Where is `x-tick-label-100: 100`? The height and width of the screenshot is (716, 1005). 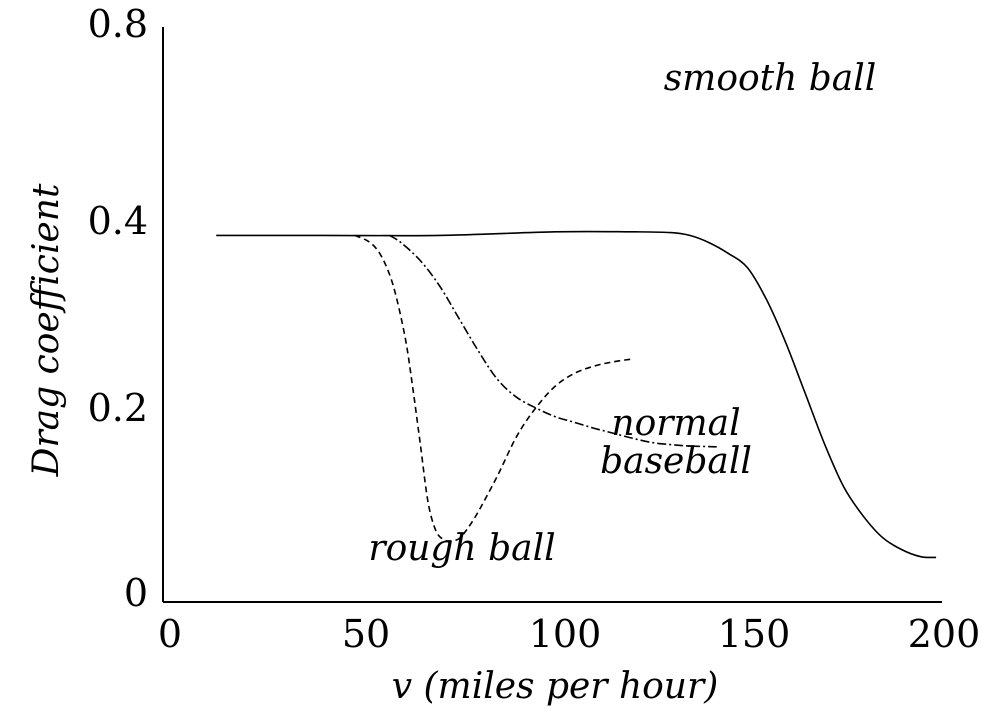 x-tick-label-100: 100 is located at coordinates (565, 634).